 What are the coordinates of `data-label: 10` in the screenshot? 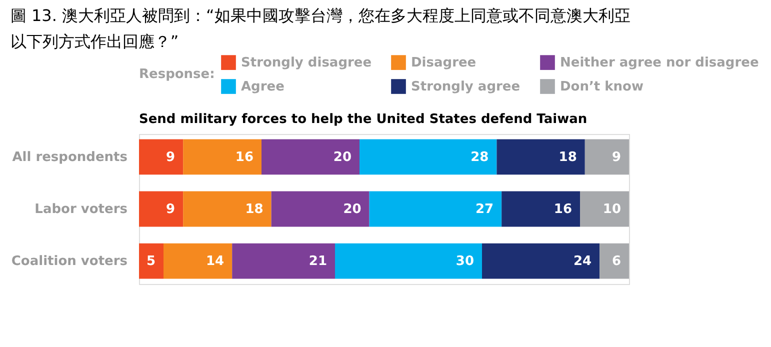 It's located at (611, 209).